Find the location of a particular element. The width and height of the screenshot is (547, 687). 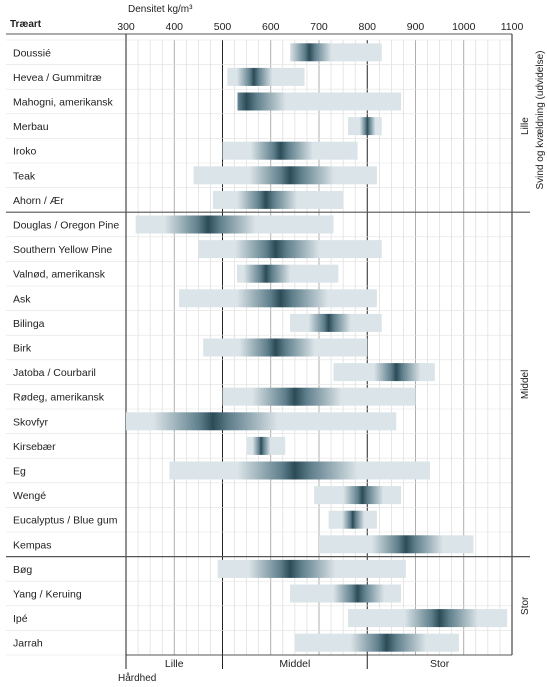

species-label: Ahorn / Ær is located at coordinates (38, 201).